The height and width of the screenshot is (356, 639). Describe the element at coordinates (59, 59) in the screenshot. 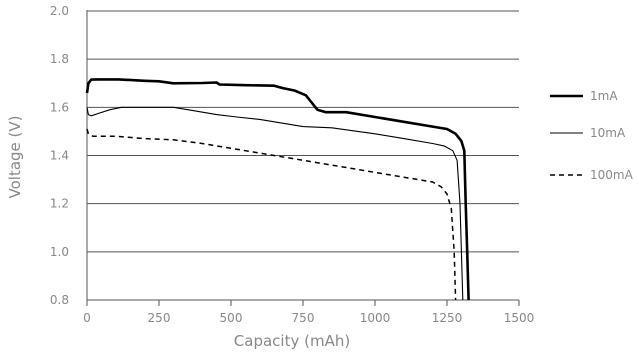

I see `y-tick-label: 1.8` at that location.